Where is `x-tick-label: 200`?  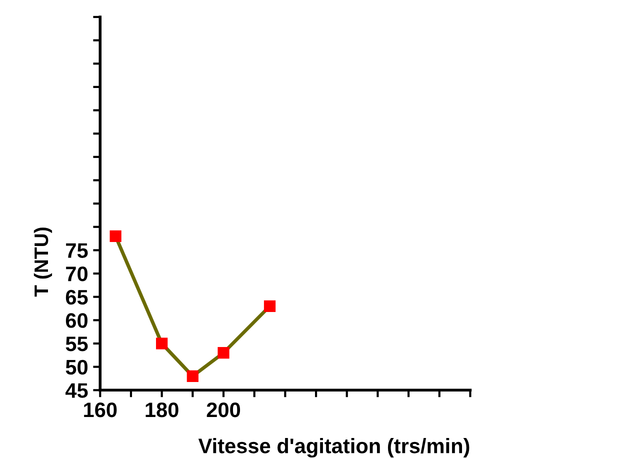 x-tick-label: 200 is located at coordinates (223, 410).